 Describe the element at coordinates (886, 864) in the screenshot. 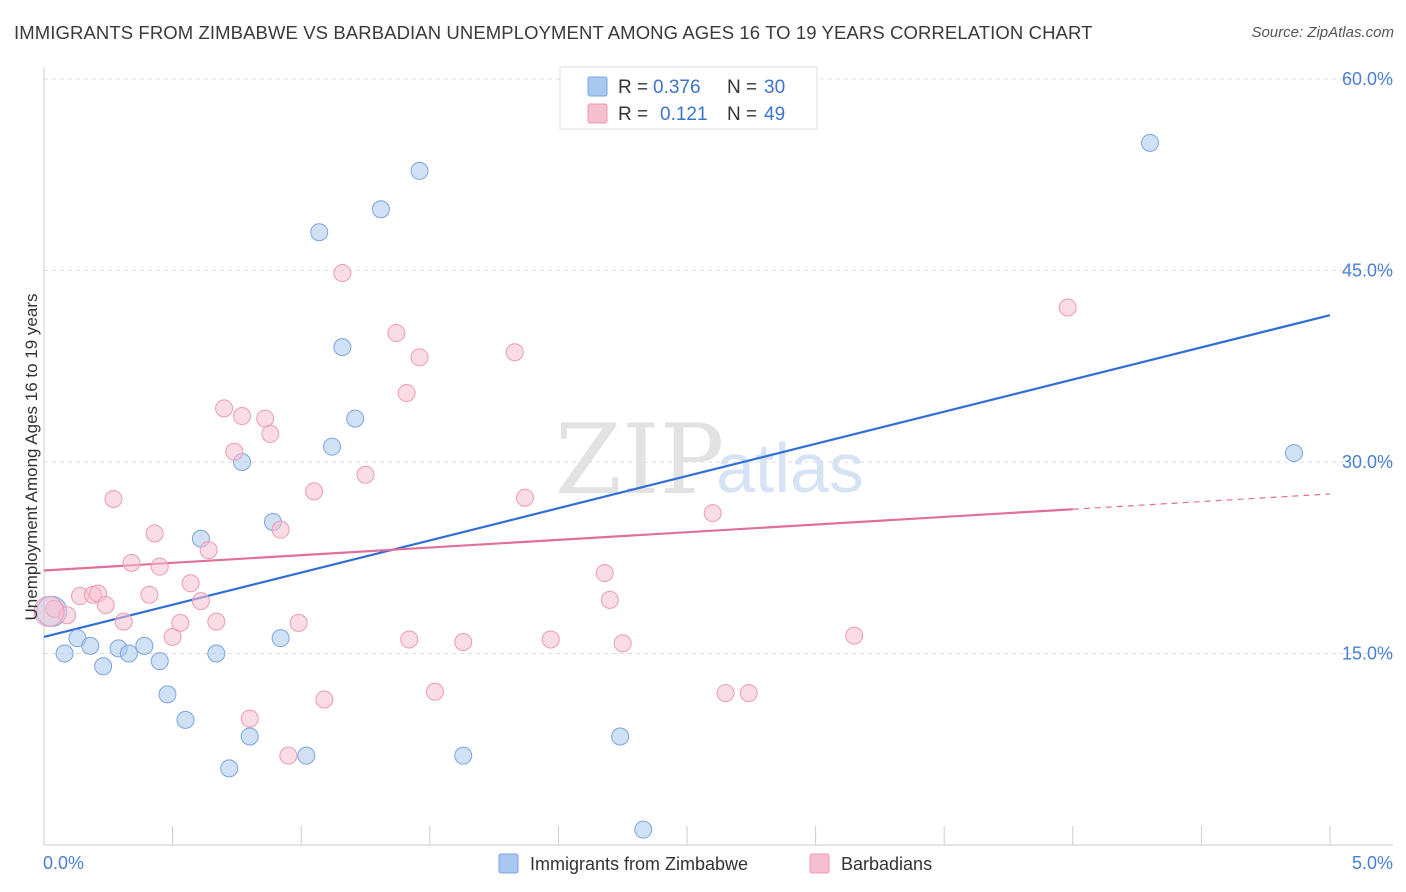

I see `legend-bottom-label-barbadians: Barbadians` at that location.